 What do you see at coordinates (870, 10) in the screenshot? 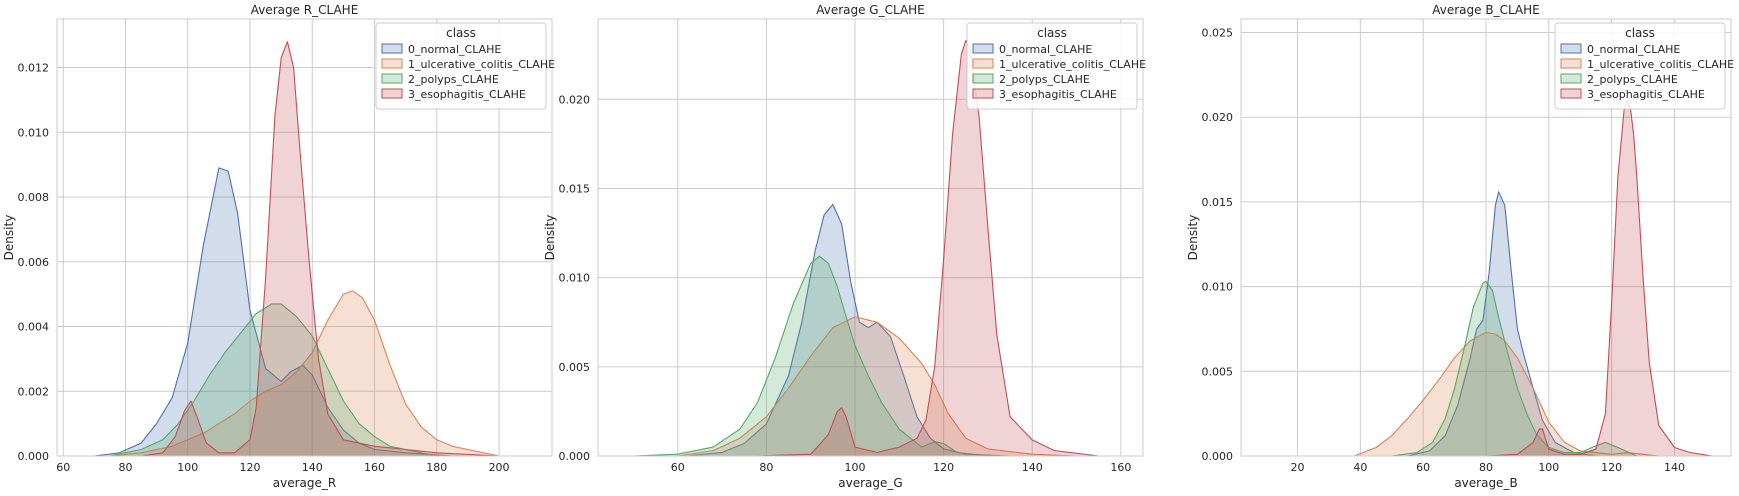
I see `chart-title: Average G_CLAHE` at bounding box center [870, 10].